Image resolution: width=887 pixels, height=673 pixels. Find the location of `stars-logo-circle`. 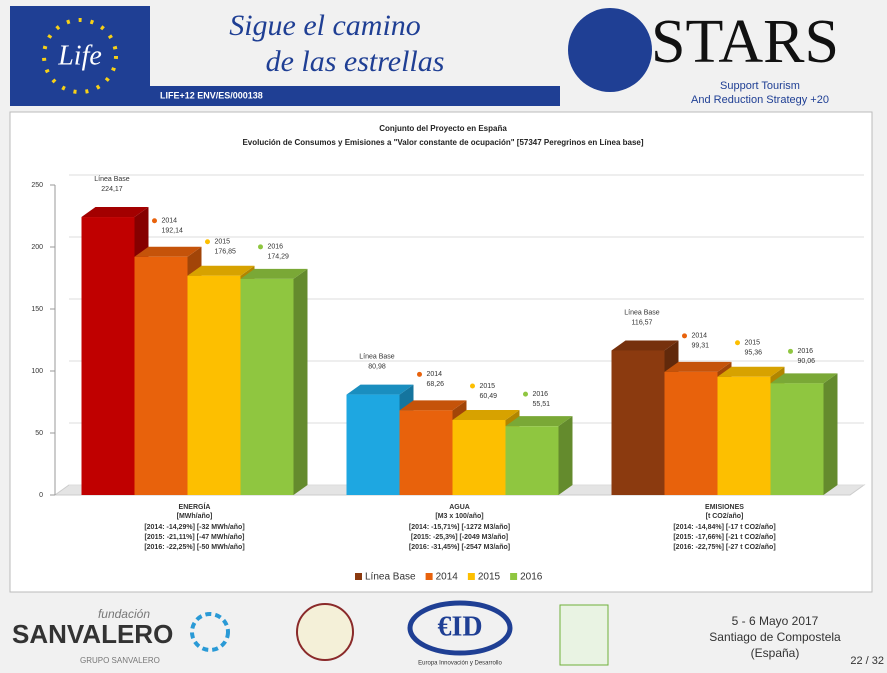

stars-logo-circle is located at coordinates (610, 50).